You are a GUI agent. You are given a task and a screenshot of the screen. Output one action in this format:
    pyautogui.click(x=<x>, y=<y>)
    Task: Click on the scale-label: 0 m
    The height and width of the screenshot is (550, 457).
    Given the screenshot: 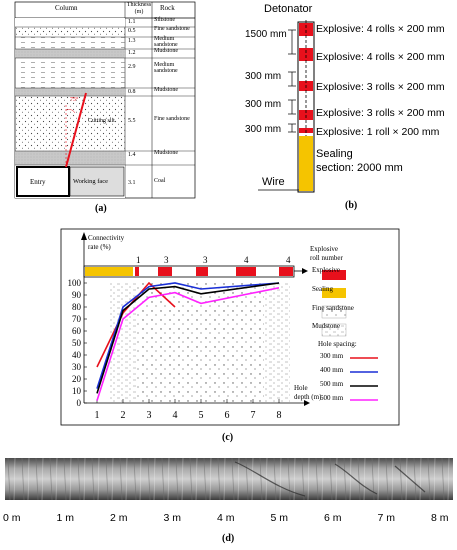 What is the action you would take?
    pyautogui.click(x=12, y=518)
    